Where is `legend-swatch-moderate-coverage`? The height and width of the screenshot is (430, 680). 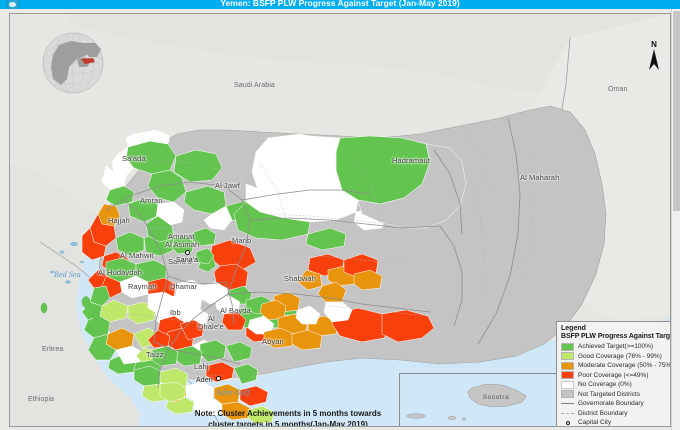
legend-swatch-moderate-coverage is located at coordinates (567, 365).